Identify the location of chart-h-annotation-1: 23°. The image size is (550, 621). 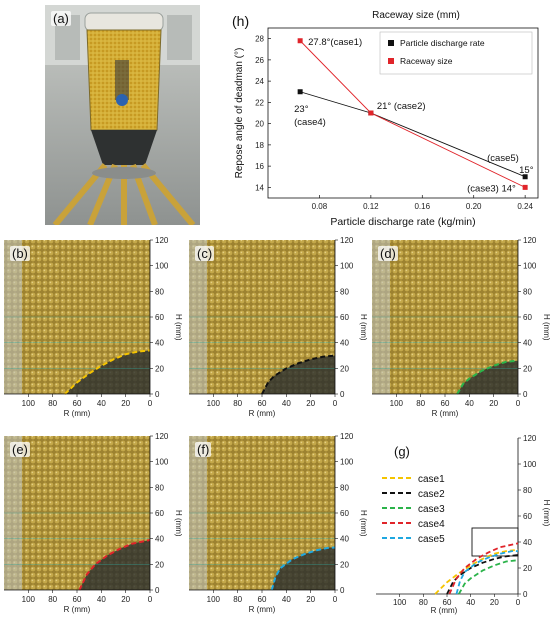
(301, 109).